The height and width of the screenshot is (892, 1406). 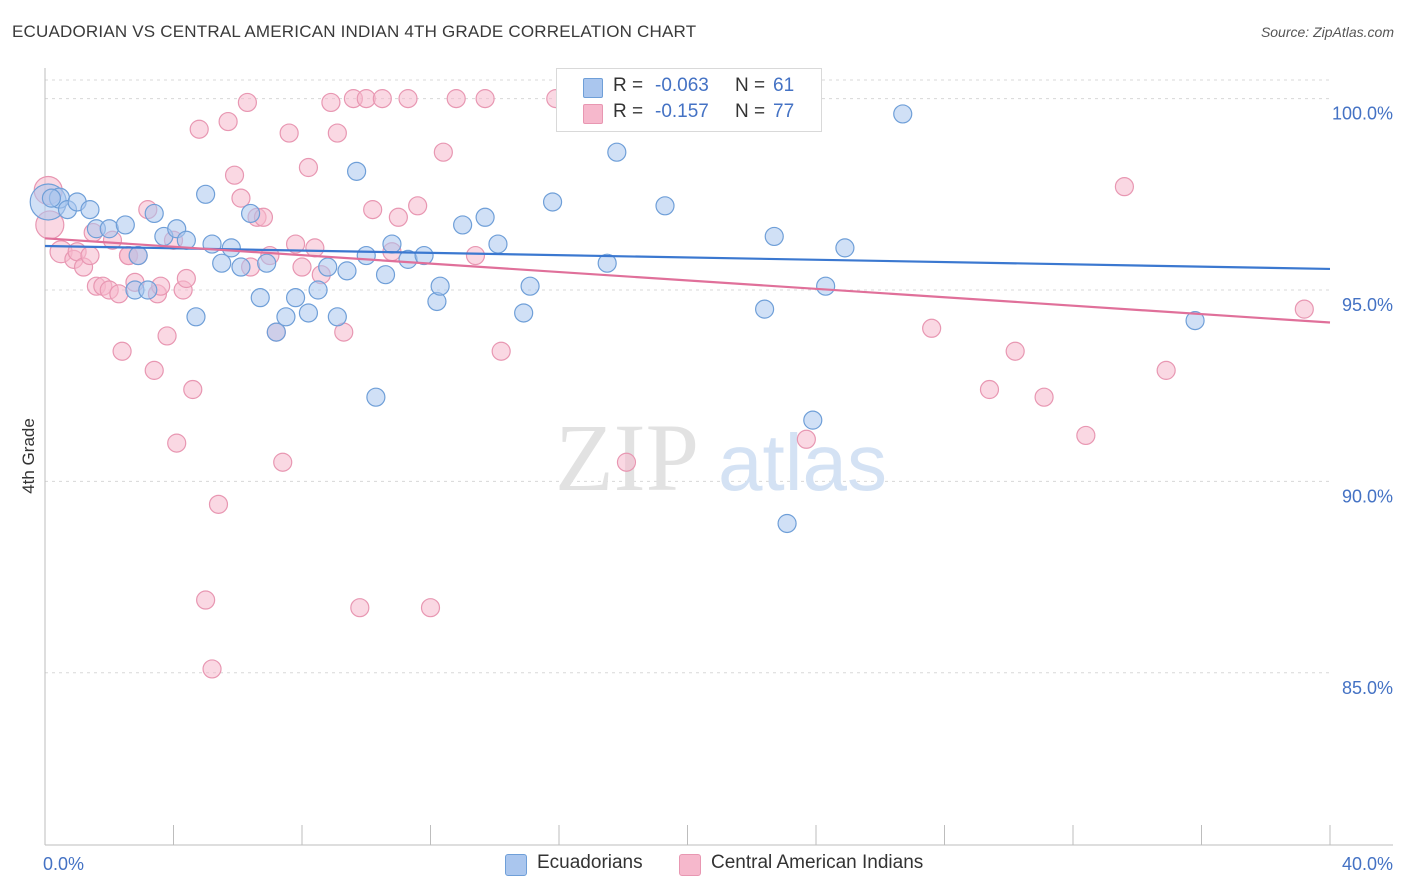 What do you see at coordinates (817, 862) in the screenshot?
I see `bottom-legend-label: Central American Indians` at bounding box center [817, 862].